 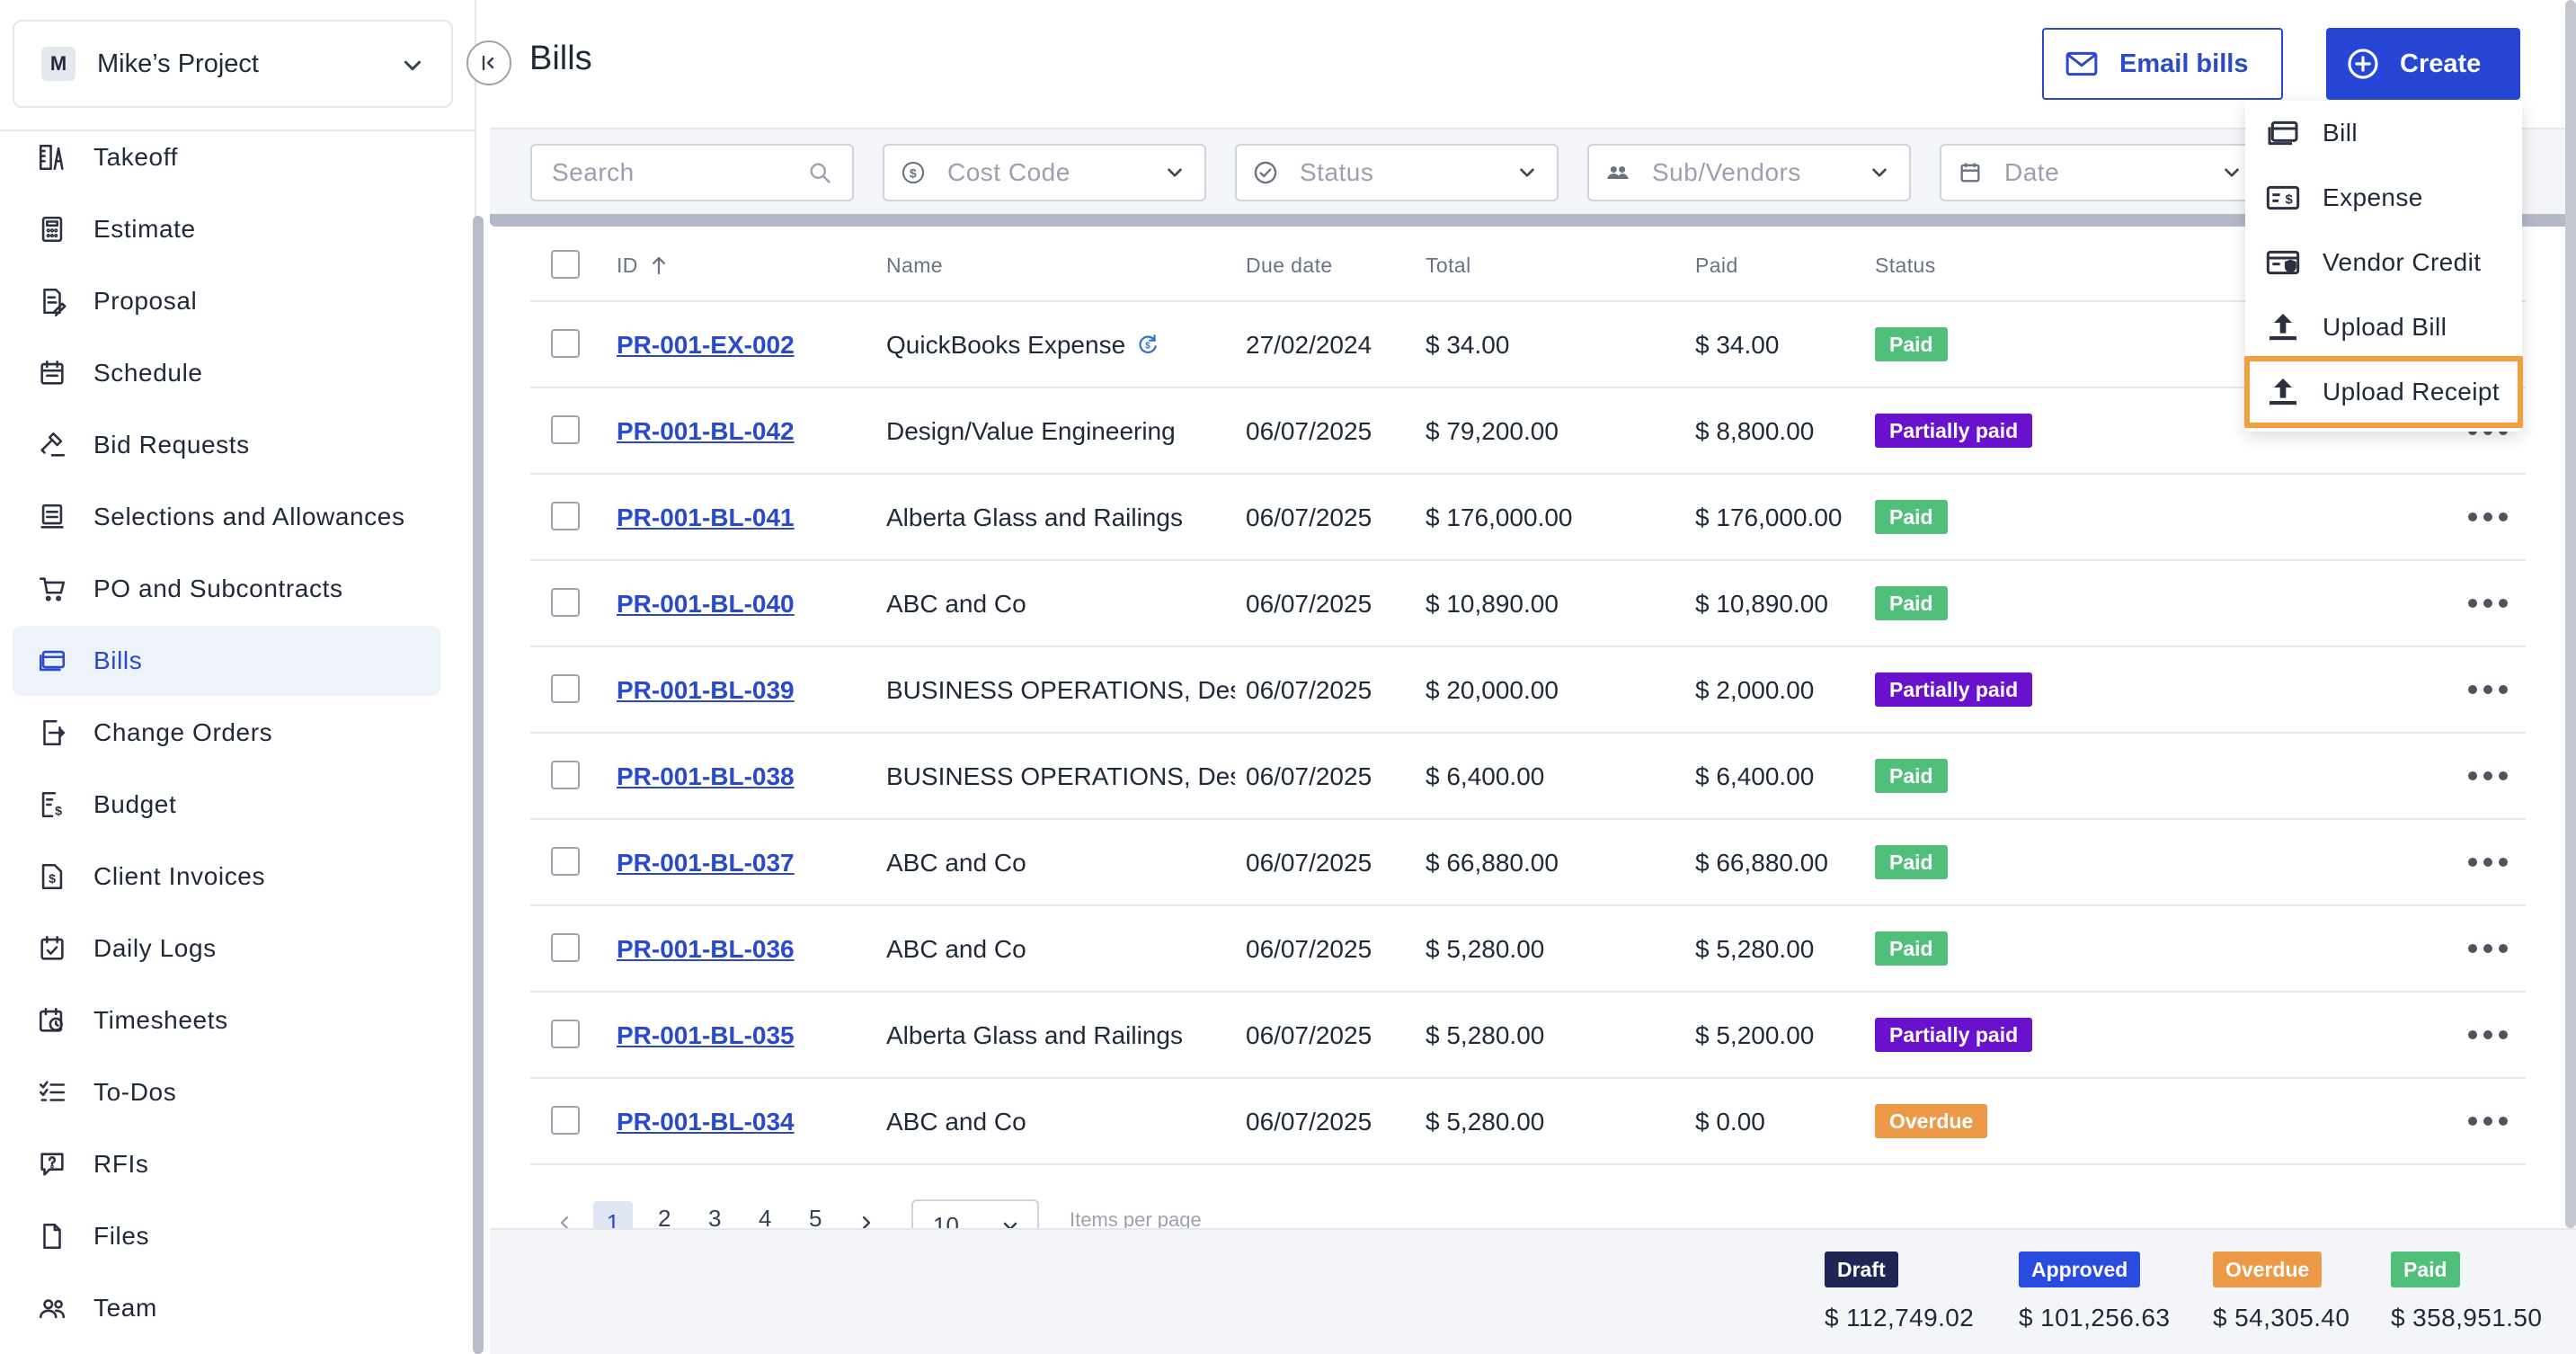 What do you see at coordinates (1716, 266) in the screenshot?
I see `column-header-paid: Paid` at bounding box center [1716, 266].